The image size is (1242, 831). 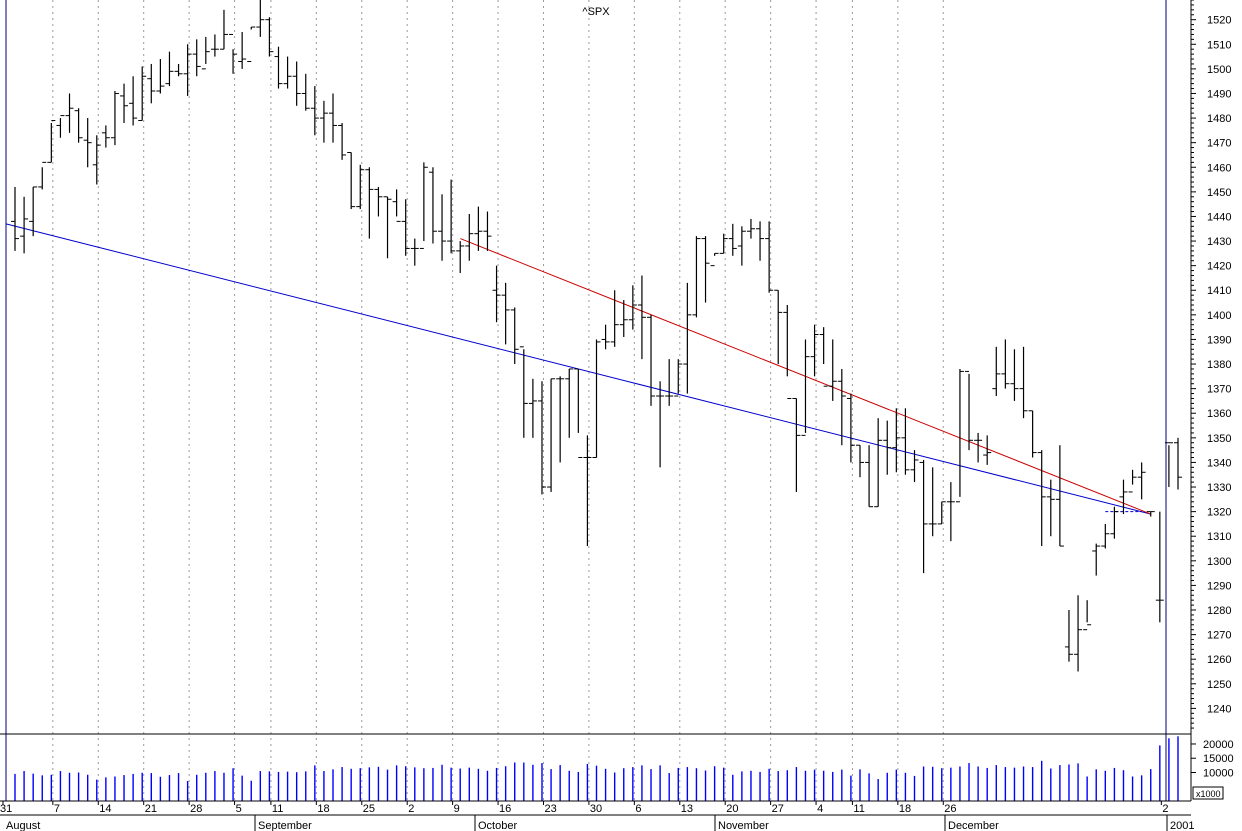 What do you see at coordinates (687, 809) in the screenshot?
I see `day-tick-label: 13` at bounding box center [687, 809].